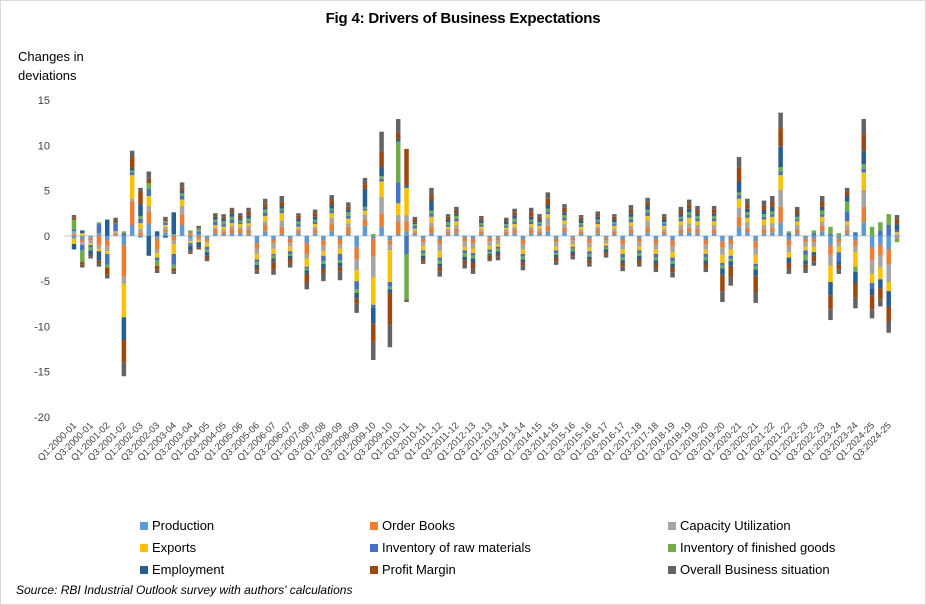 The image size is (926, 605). I want to click on legend-label: Inventory of raw materials, so click(456, 547).